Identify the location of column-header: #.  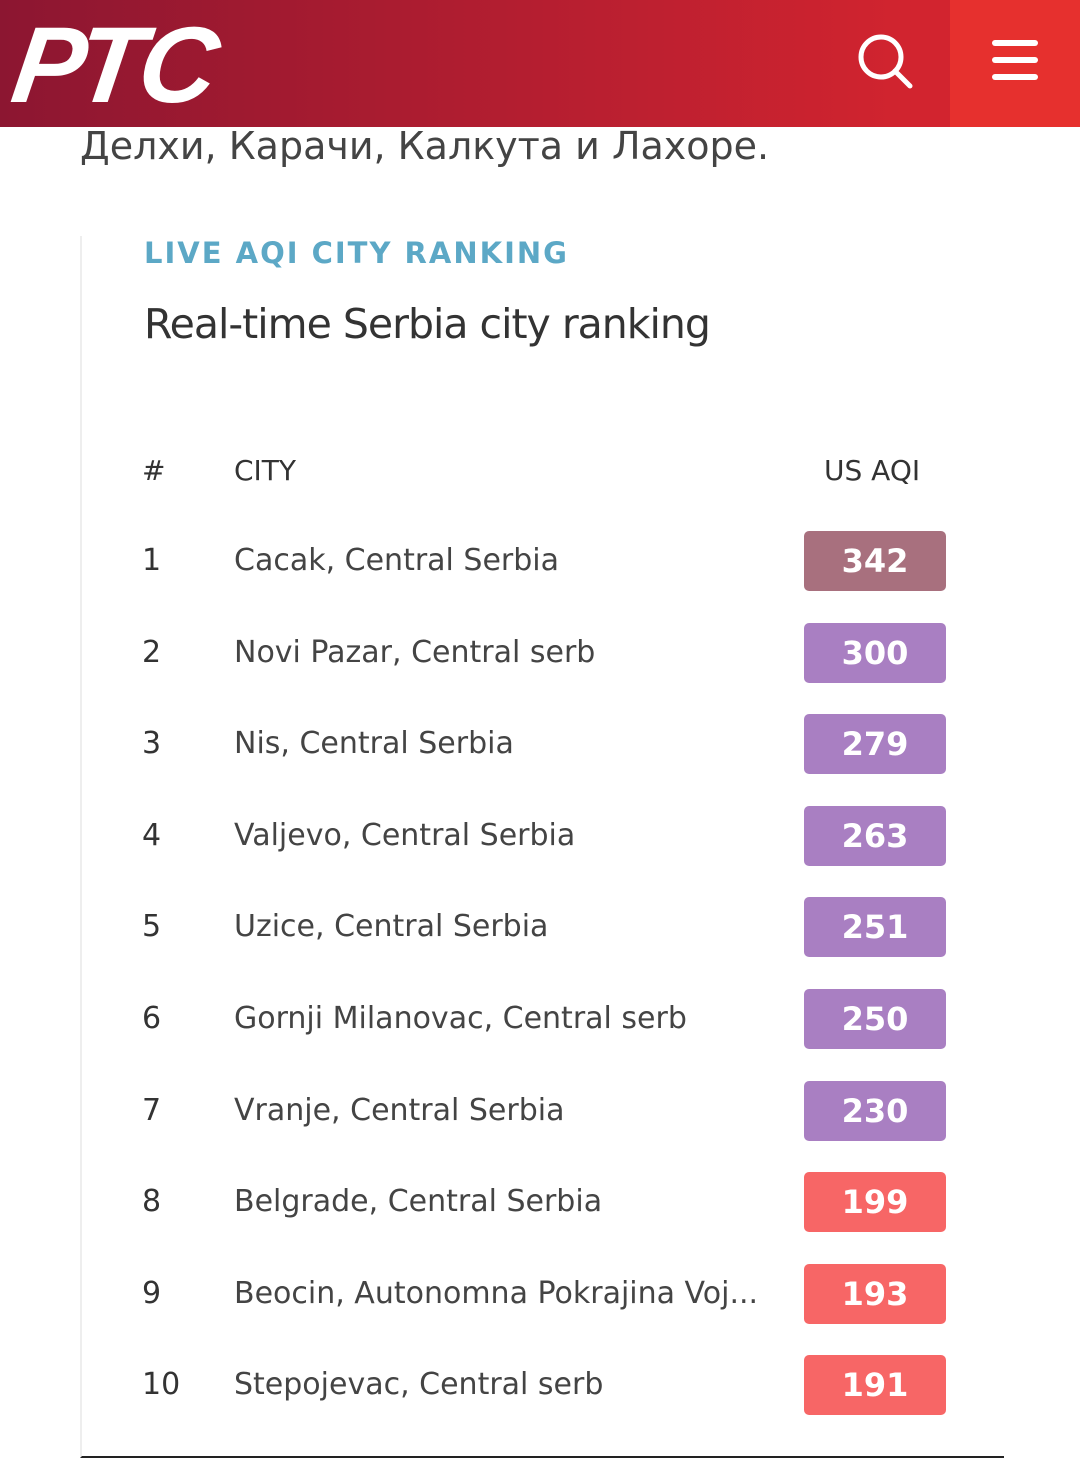
(154, 470).